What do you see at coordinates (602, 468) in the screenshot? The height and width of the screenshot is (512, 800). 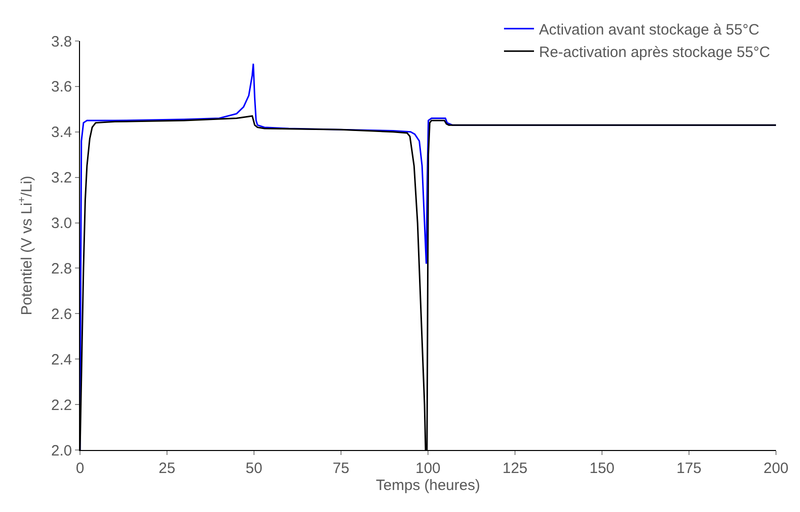 I see `x-tick-label: 150` at bounding box center [602, 468].